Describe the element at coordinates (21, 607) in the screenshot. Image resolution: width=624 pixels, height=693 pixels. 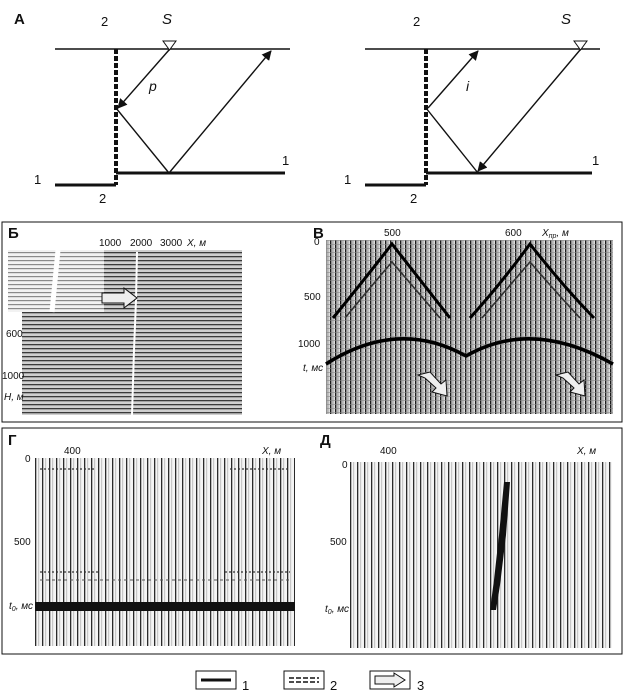
I see `g-y-unit: t0, мс` at that location.